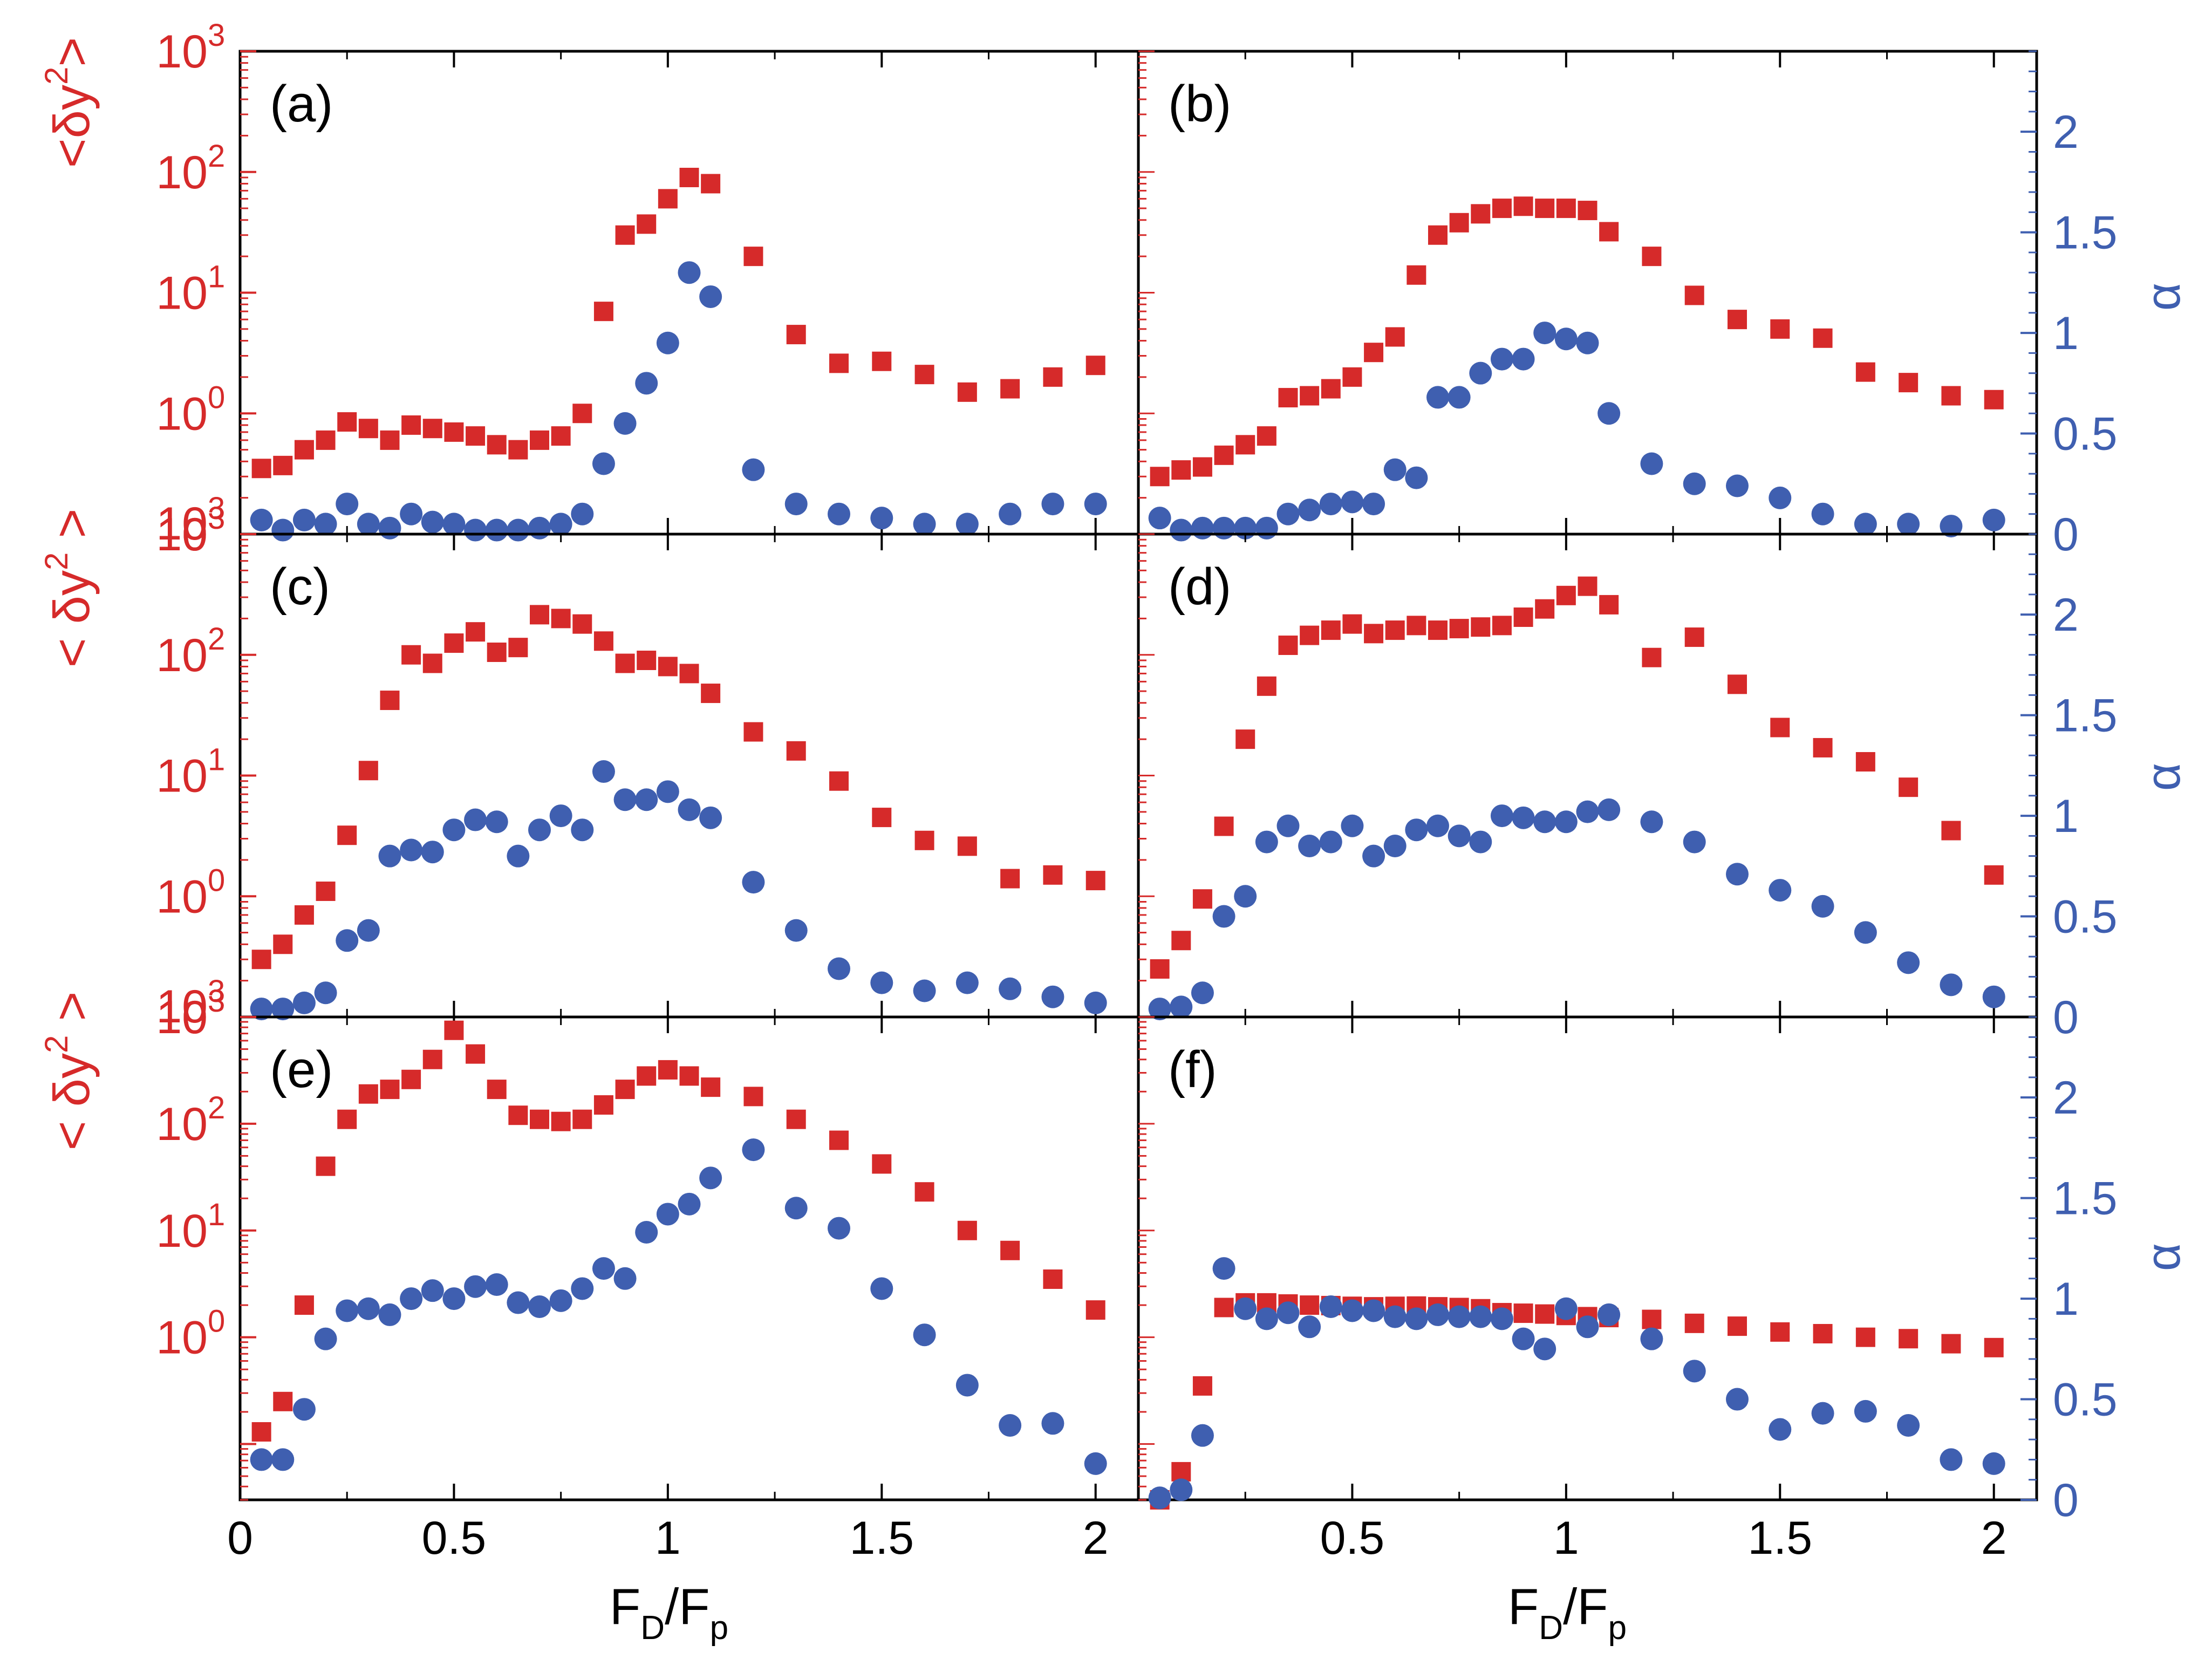  I want to click on msd-series, so click(1577, 342).